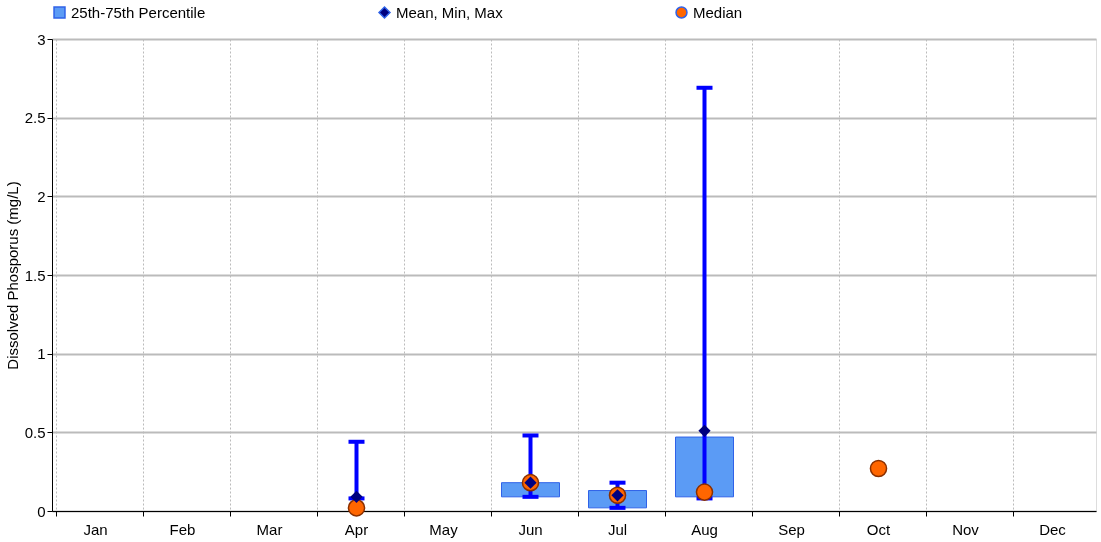 This screenshot has height=542, width=1101. What do you see at coordinates (41, 196) in the screenshot?
I see `y-tick-label: 2` at bounding box center [41, 196].